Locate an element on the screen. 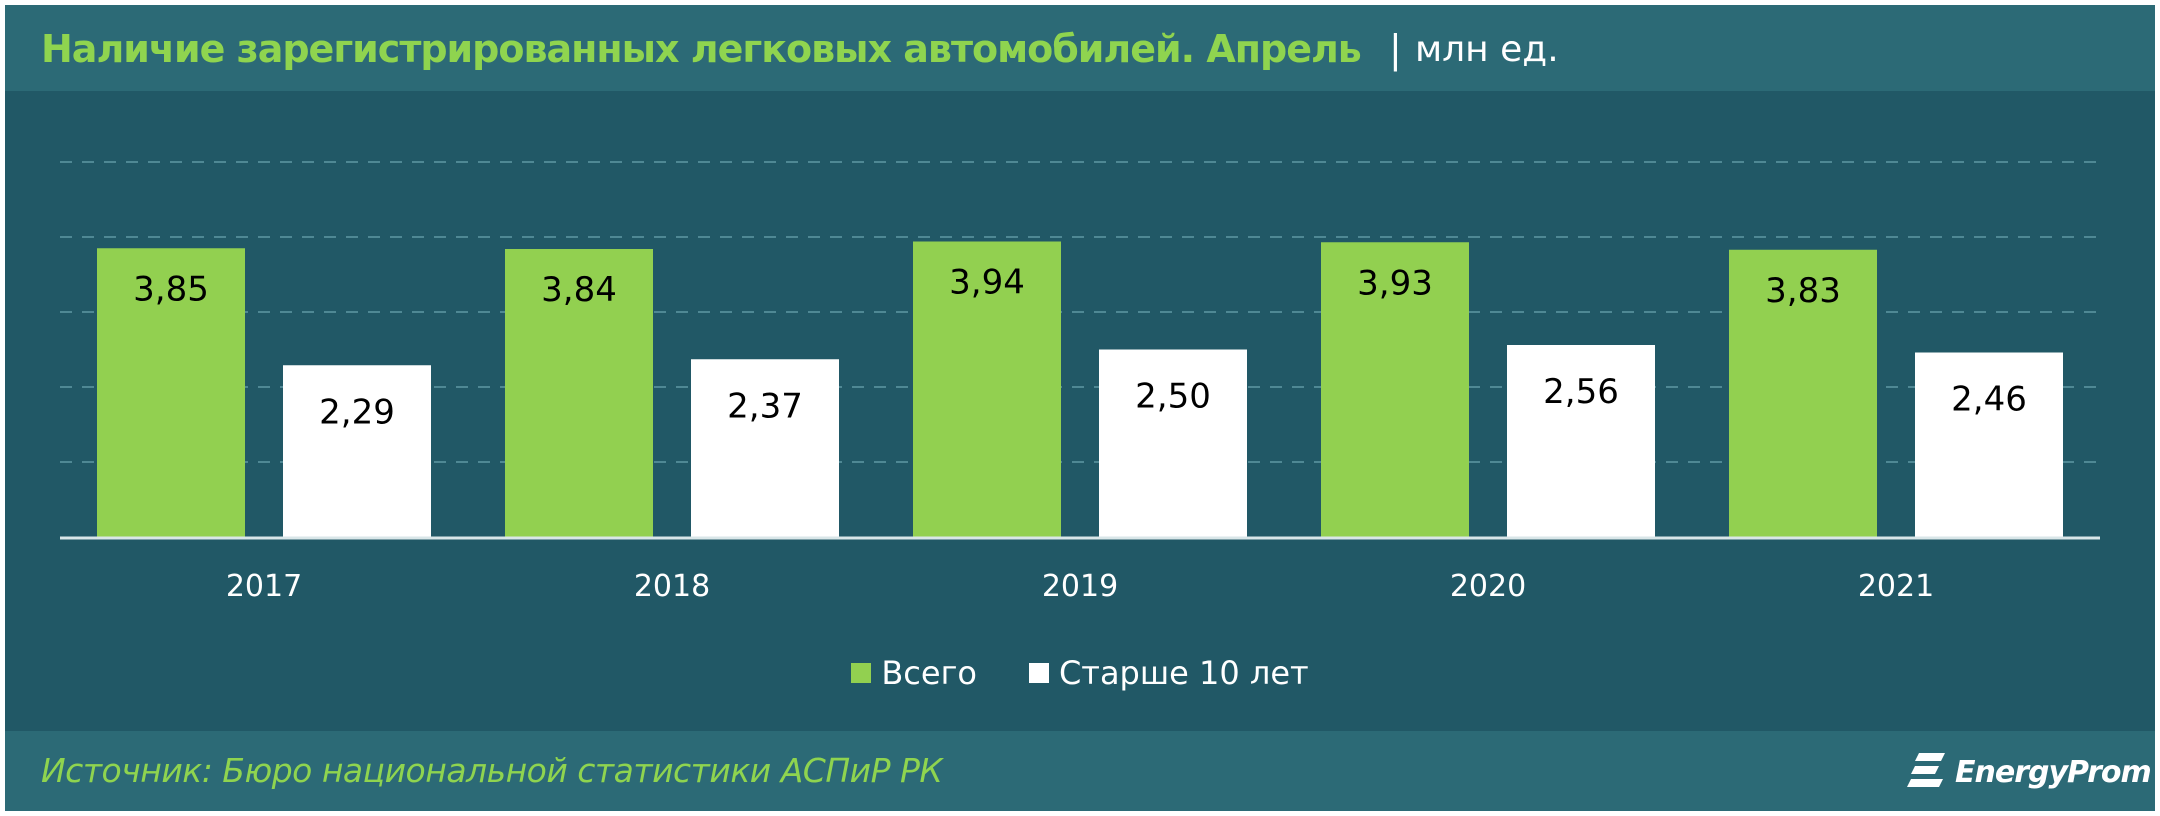  bar-older-2018 is located at coordinates (765, 448).